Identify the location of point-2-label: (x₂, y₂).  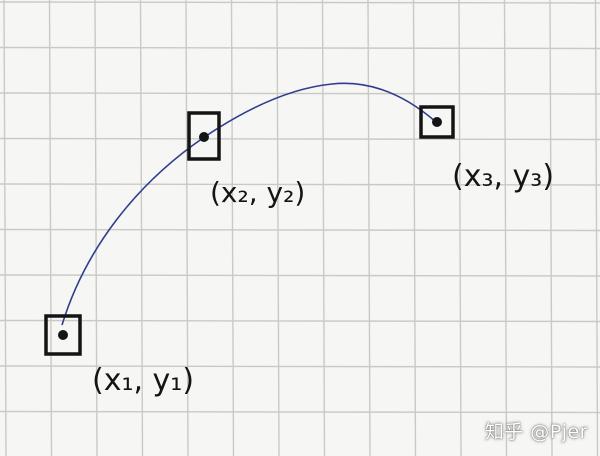
(257, 192).